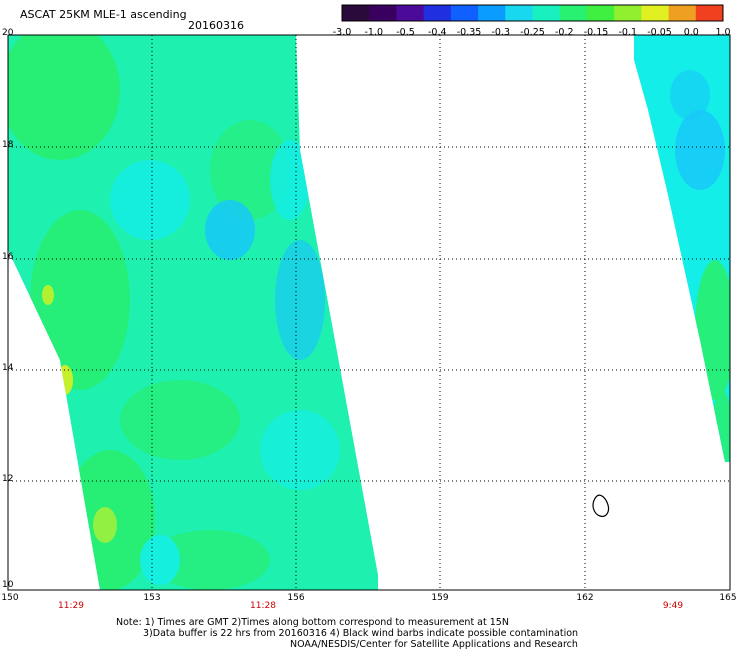 The height and width of the screenshot is (650, 740). Describe the element at coordinates (596, 32) in the screenshot. I see `colorbar-tick-label: -0.15` at that location.